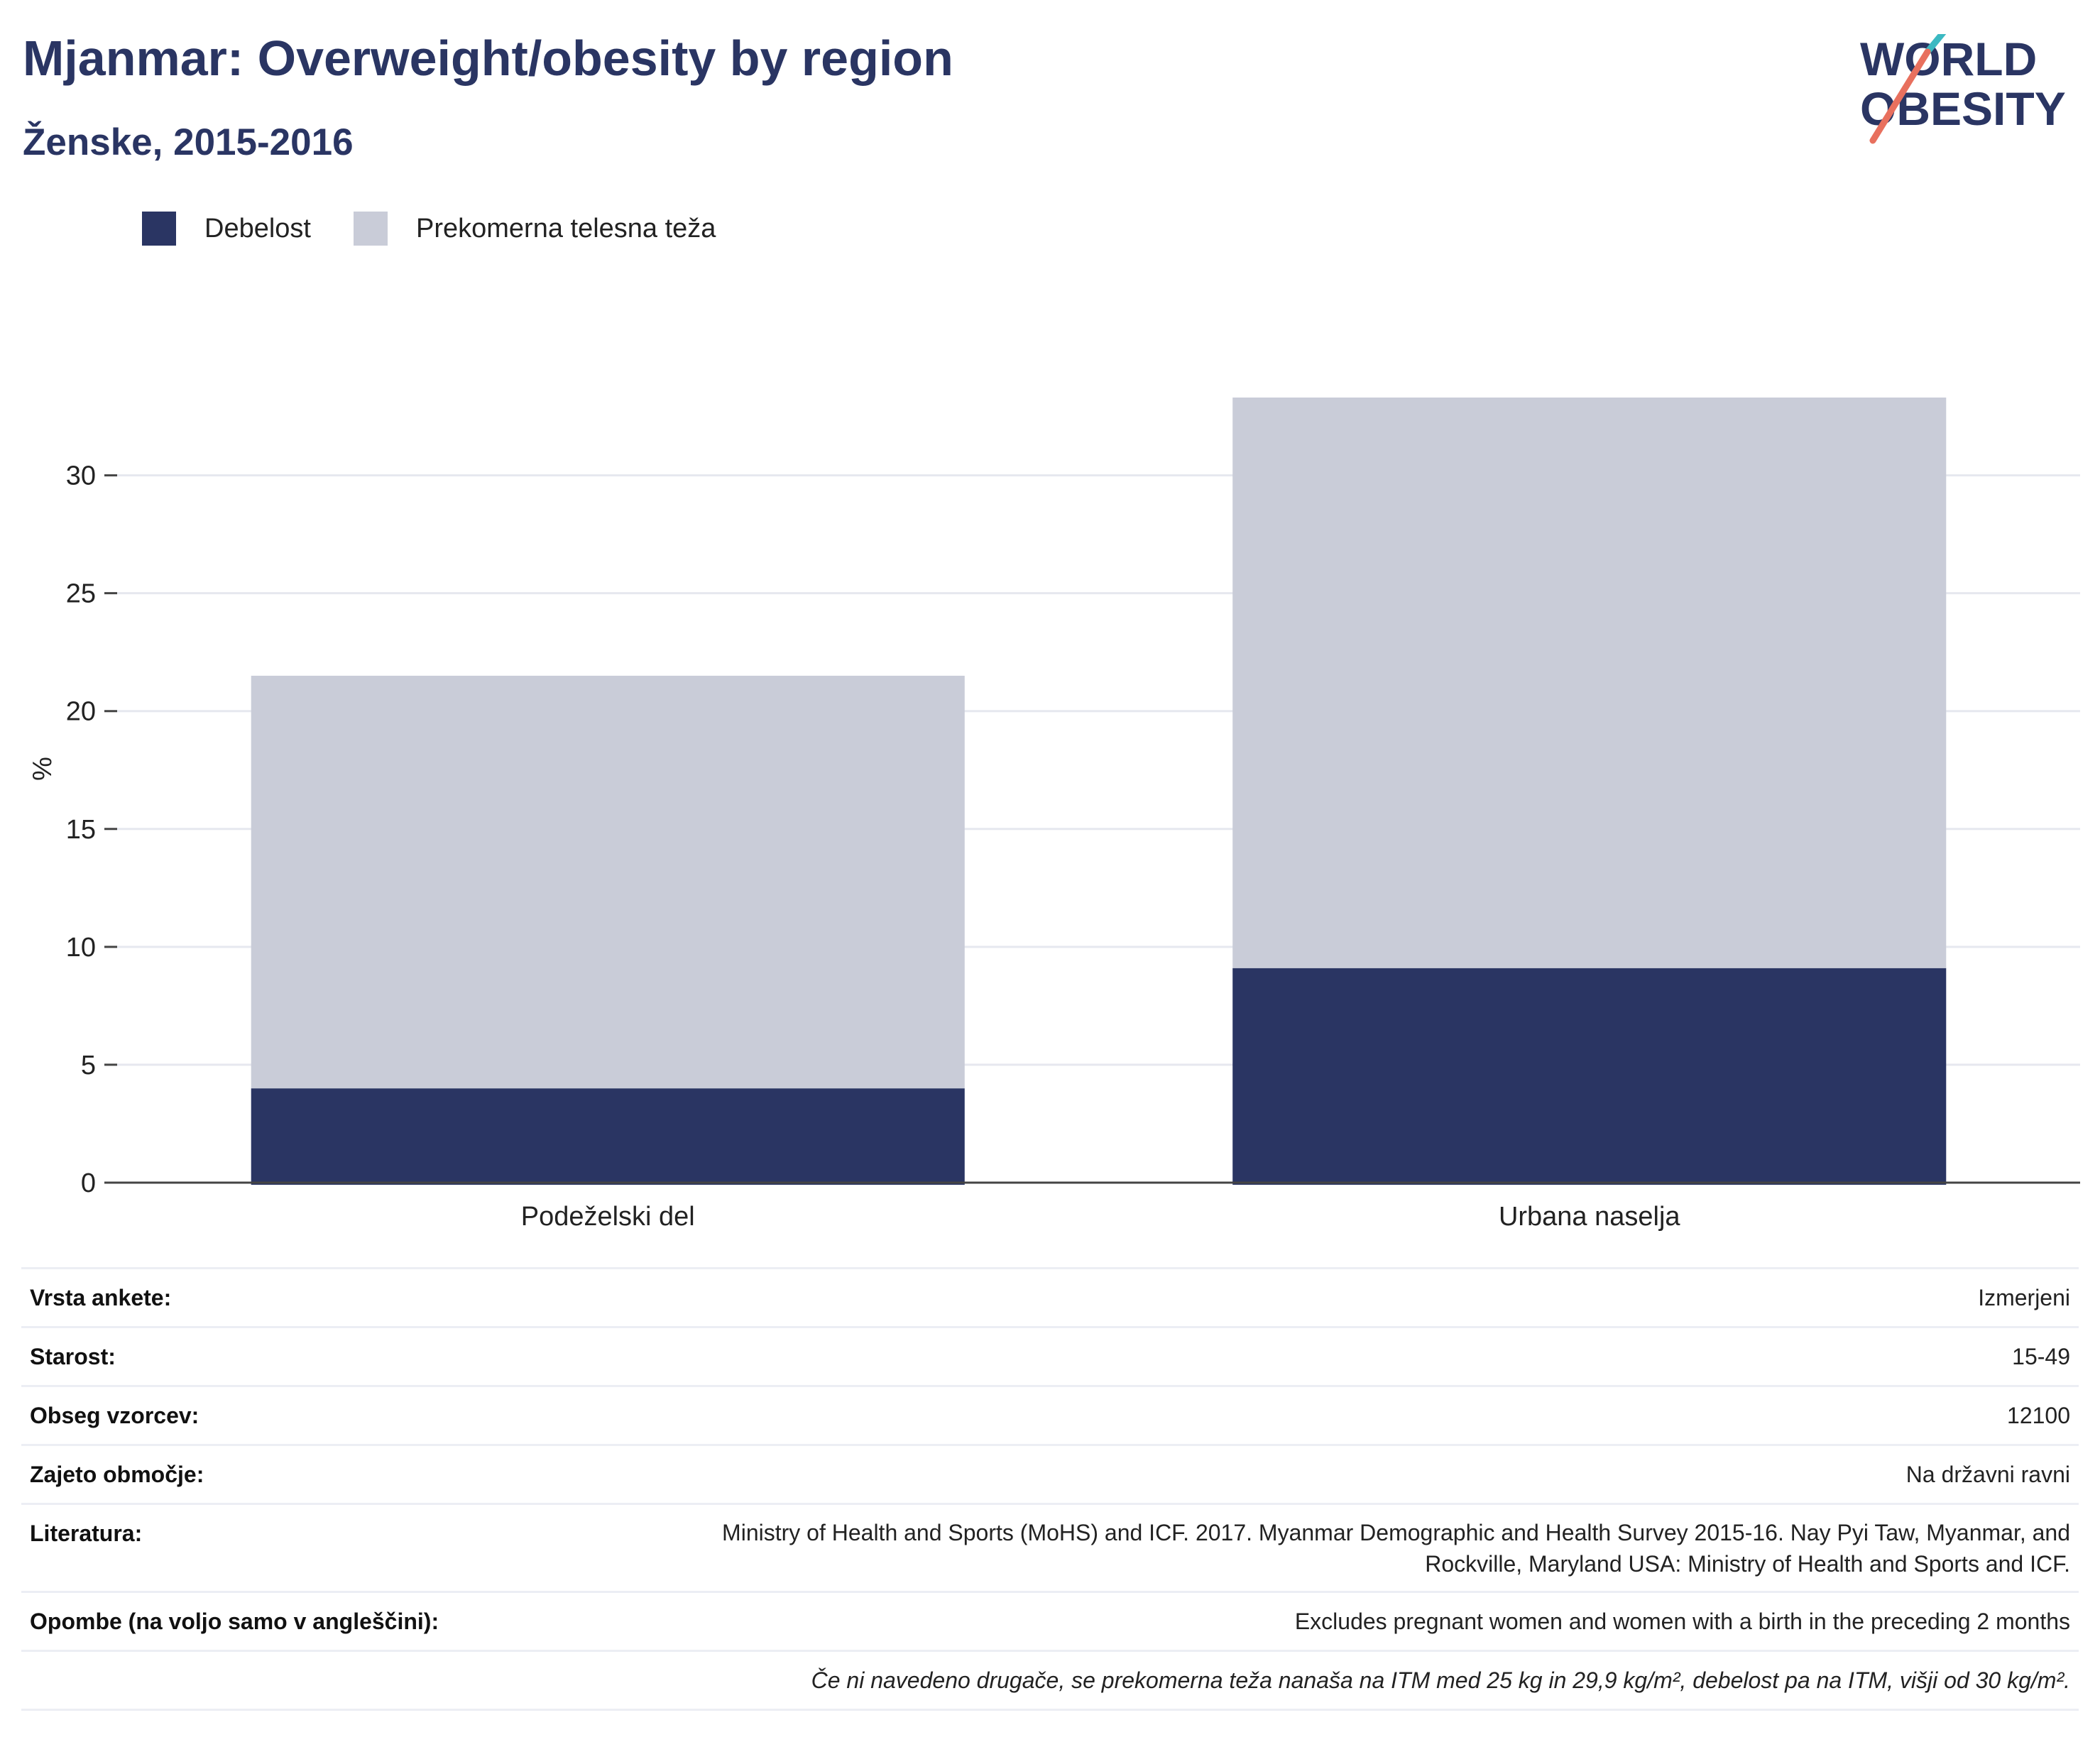 The image size is (2100, 1747). Describe the element at coordinates (88, 1183) in the screenshot. I see `y-tick-label: 0` at that location.